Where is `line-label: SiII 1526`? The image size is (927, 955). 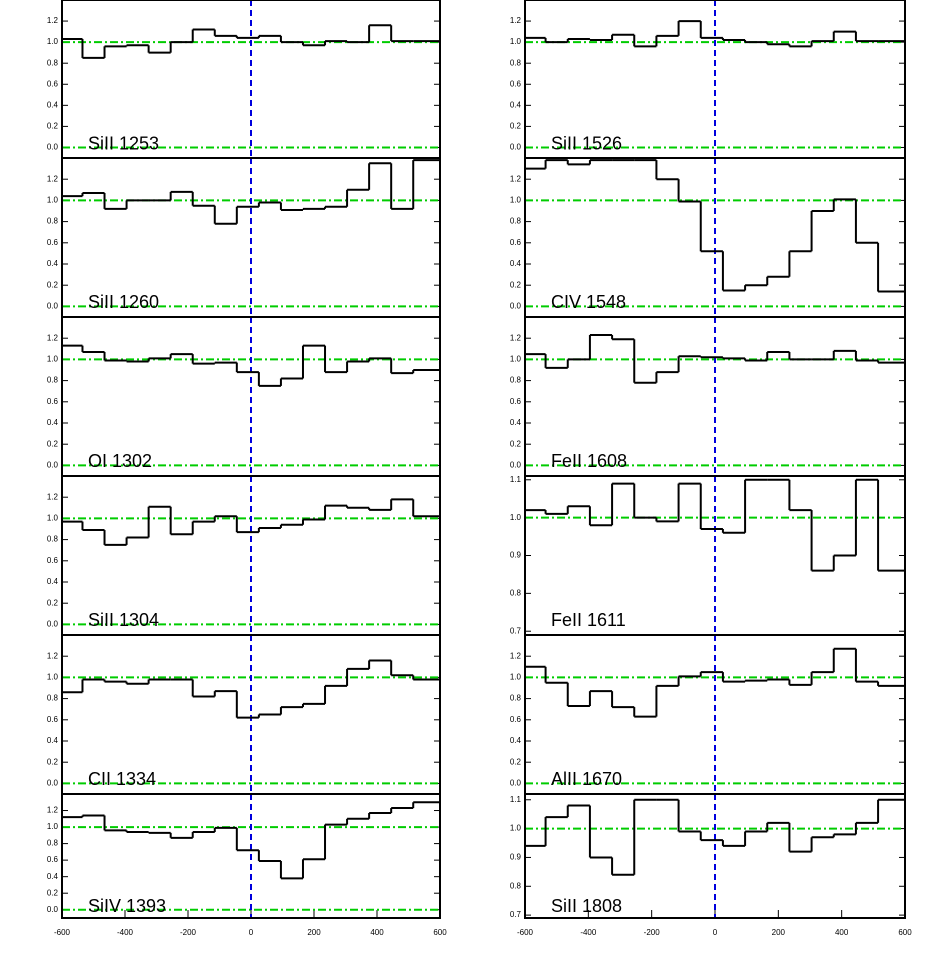 line-label: SiII 1526 is located at coordinates (586, 143).